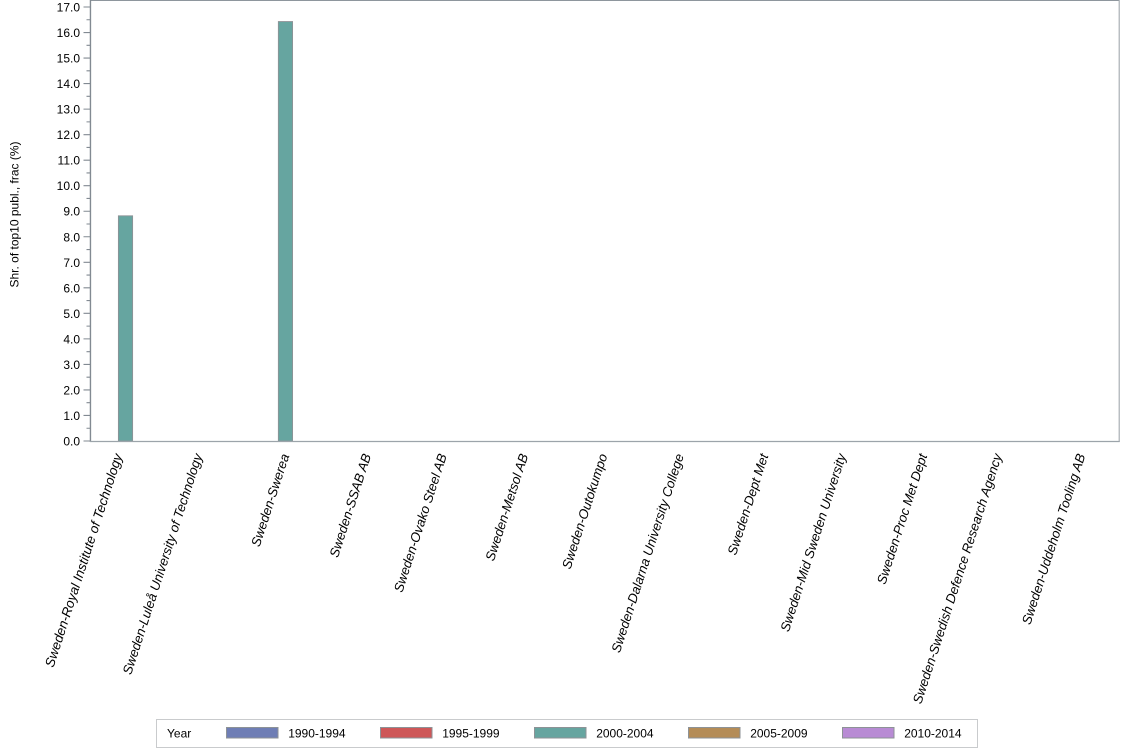 The height and width of the screenshot is (756, 1134). Describe the element at coordinates (69, 8) in the screenshot. I see `svg-text: 17.0` at that location.